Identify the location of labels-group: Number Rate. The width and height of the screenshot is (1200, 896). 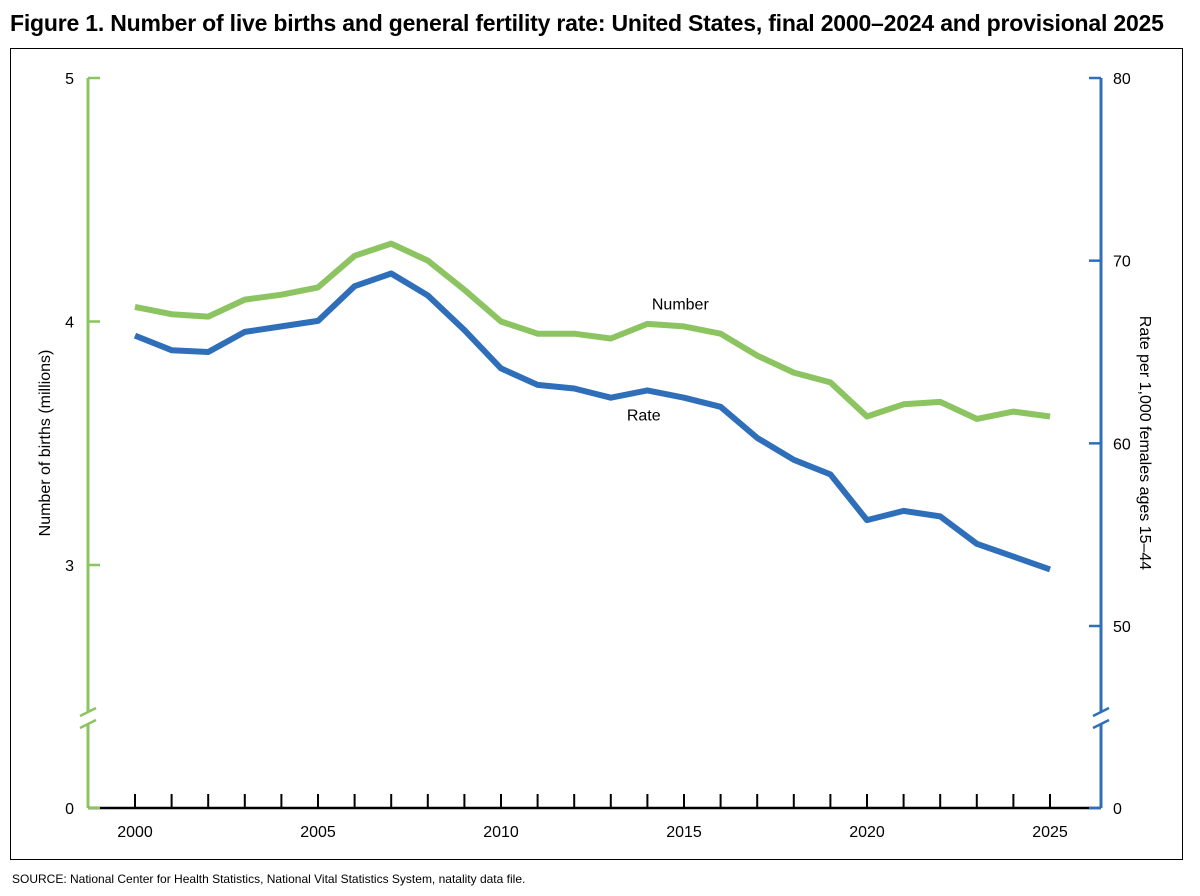
(668, 361).